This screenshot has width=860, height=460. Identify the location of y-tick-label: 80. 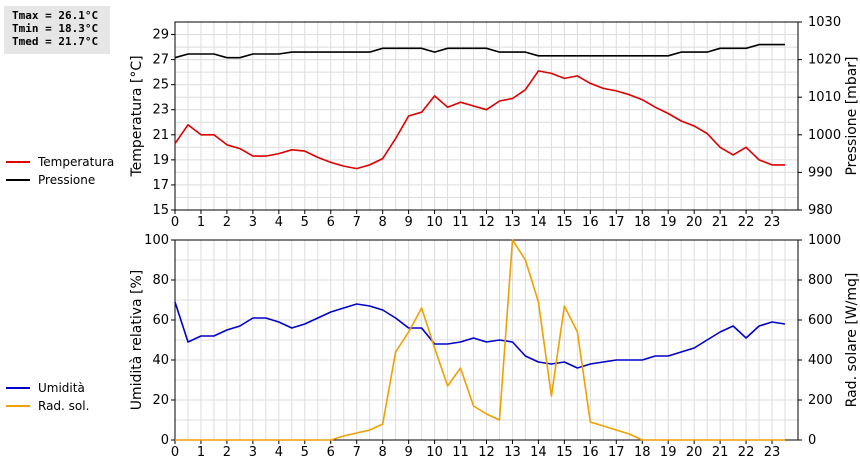
(160, 280).